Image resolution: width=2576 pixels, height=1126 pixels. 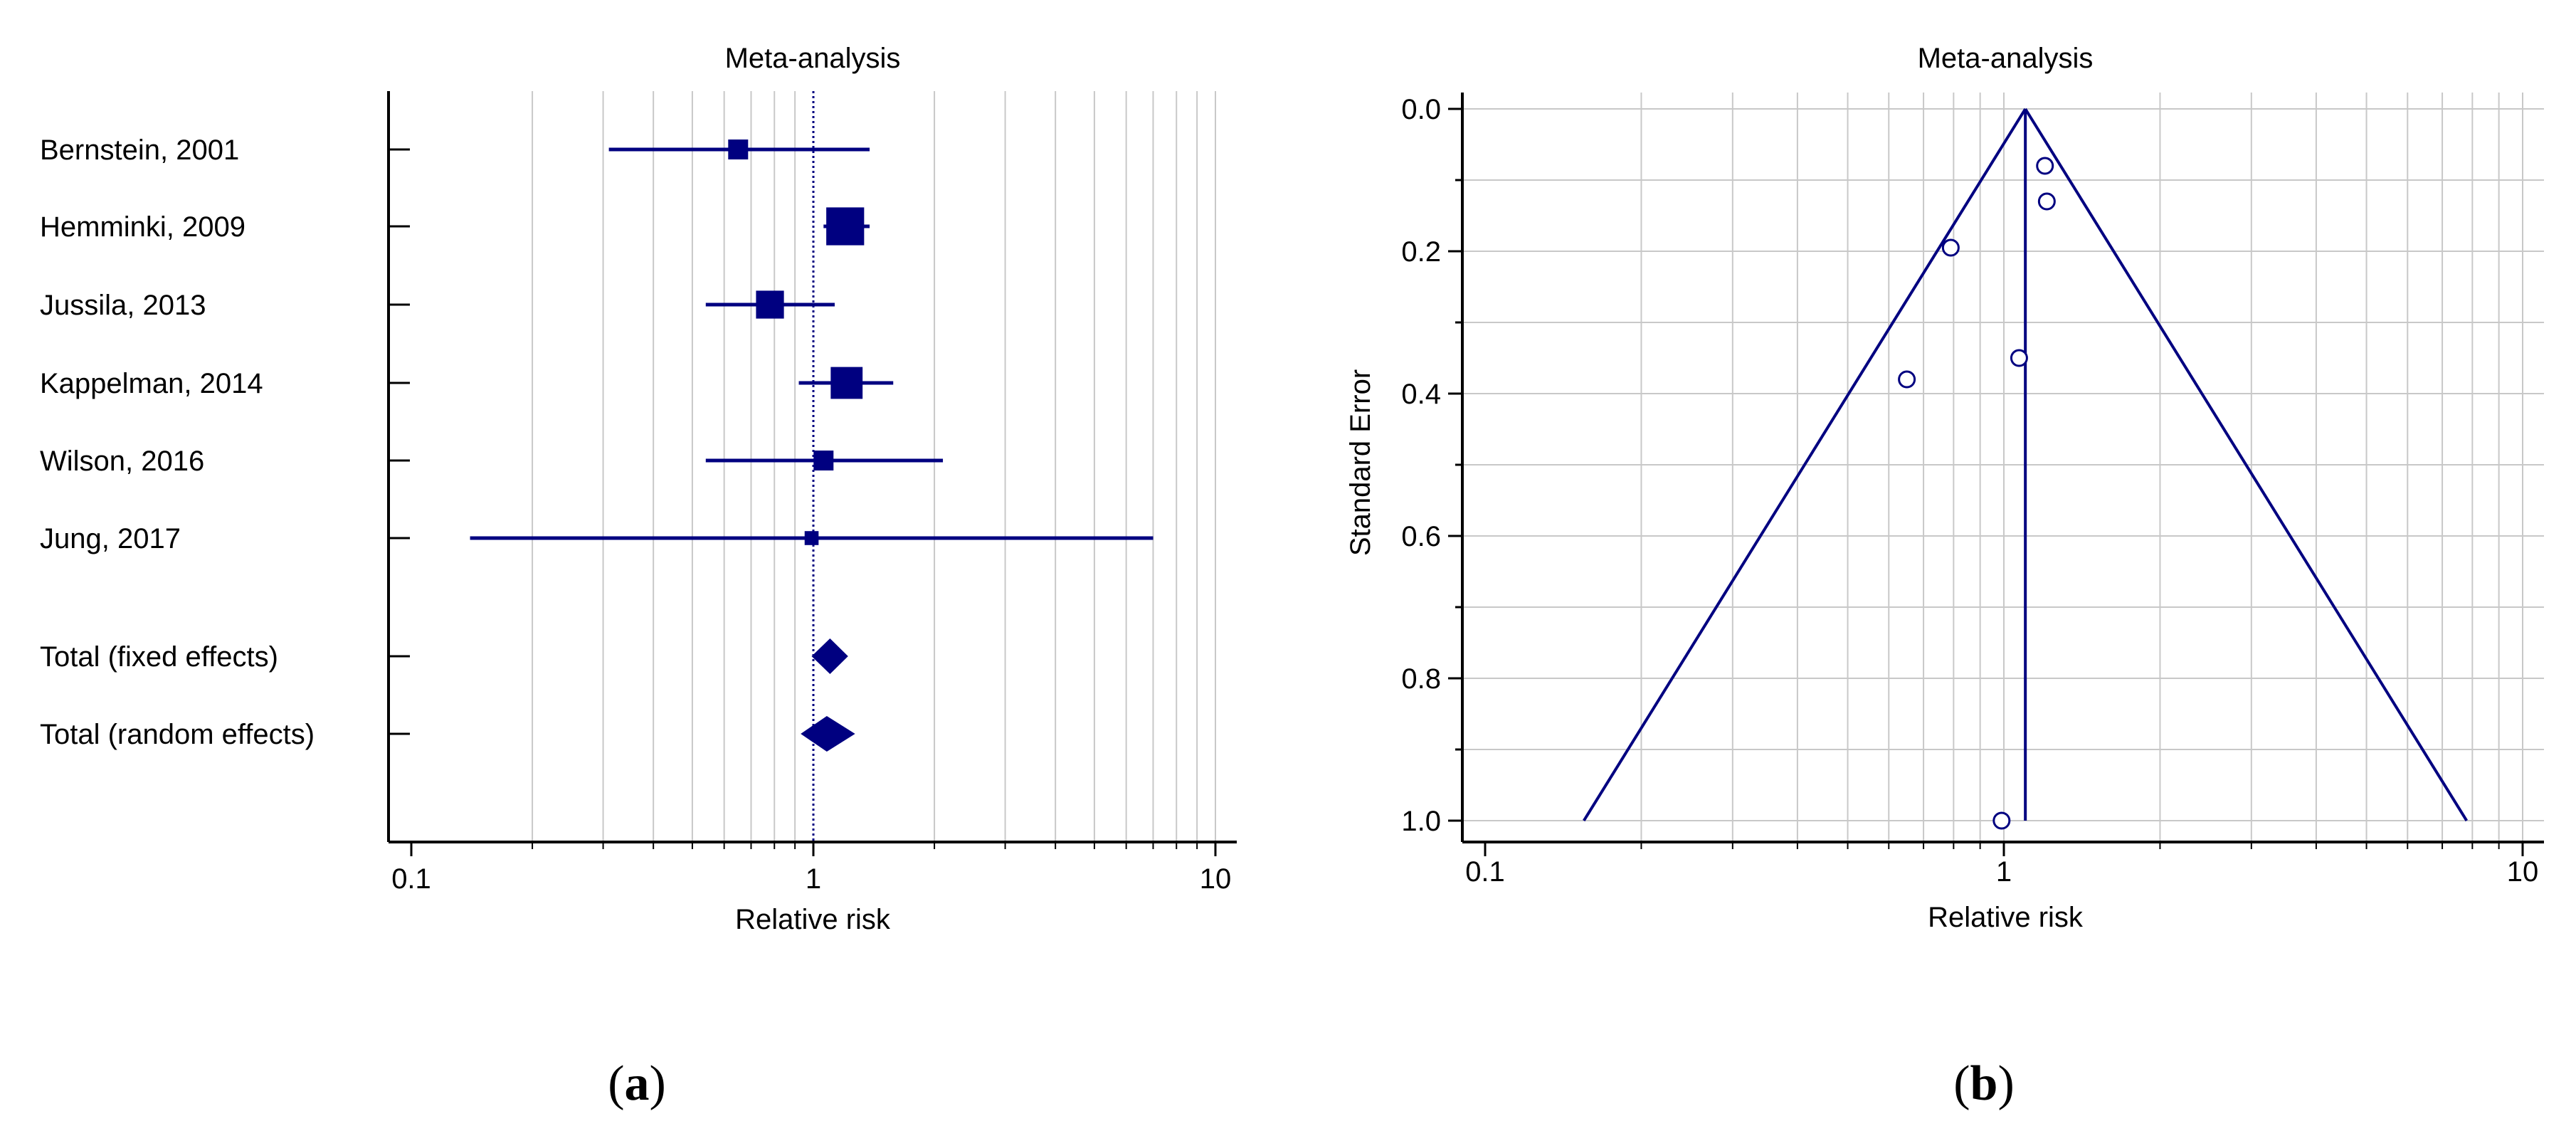 I want to click on study-label: Hemminki, 2009, so click(x=143, y=227).